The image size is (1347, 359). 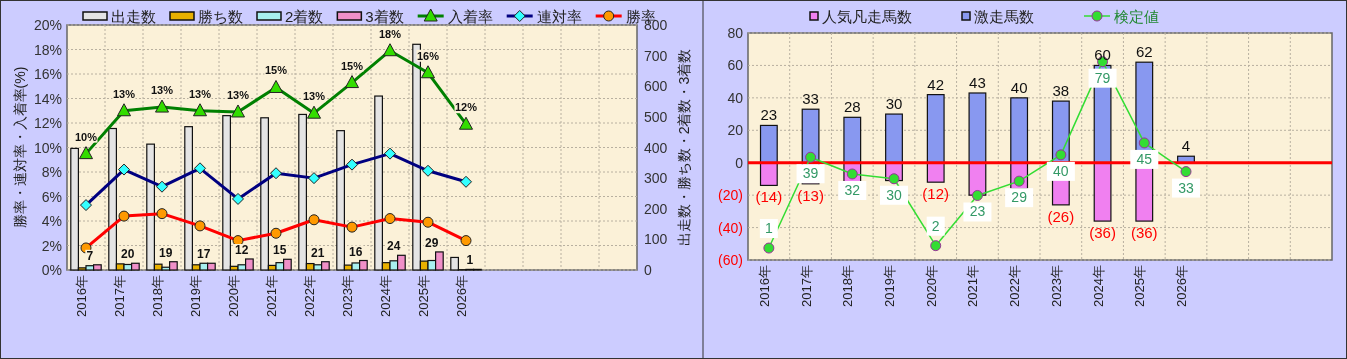 What do you see at coordinates (1102, 77) in the screenshot?
I see `data-label: 79` at bounding box center [1102, 77].